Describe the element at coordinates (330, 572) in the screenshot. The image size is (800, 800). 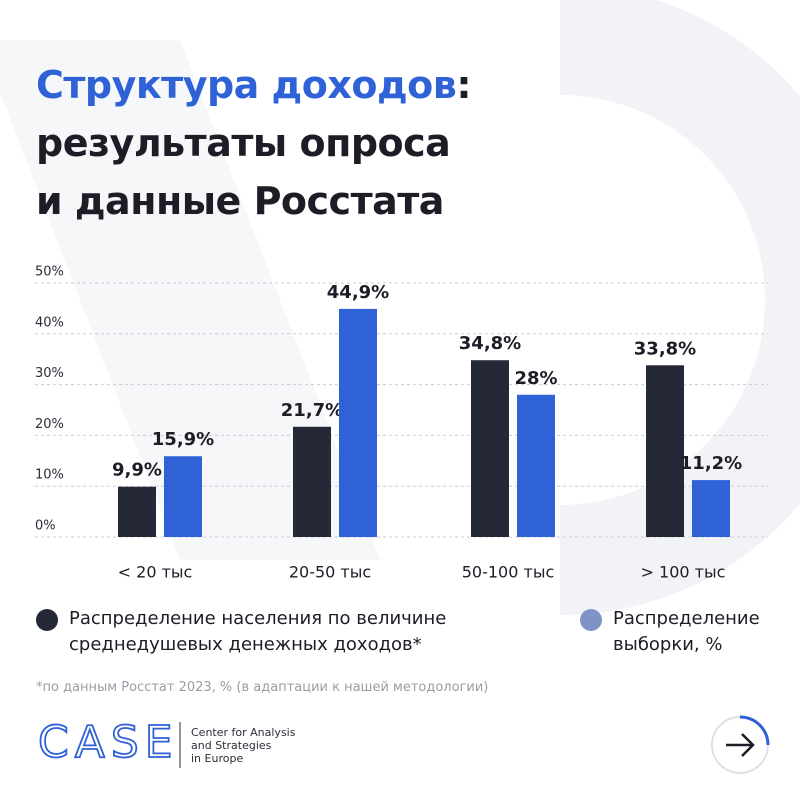
I see `x-tick-label: 20-50 тыс` at that location.